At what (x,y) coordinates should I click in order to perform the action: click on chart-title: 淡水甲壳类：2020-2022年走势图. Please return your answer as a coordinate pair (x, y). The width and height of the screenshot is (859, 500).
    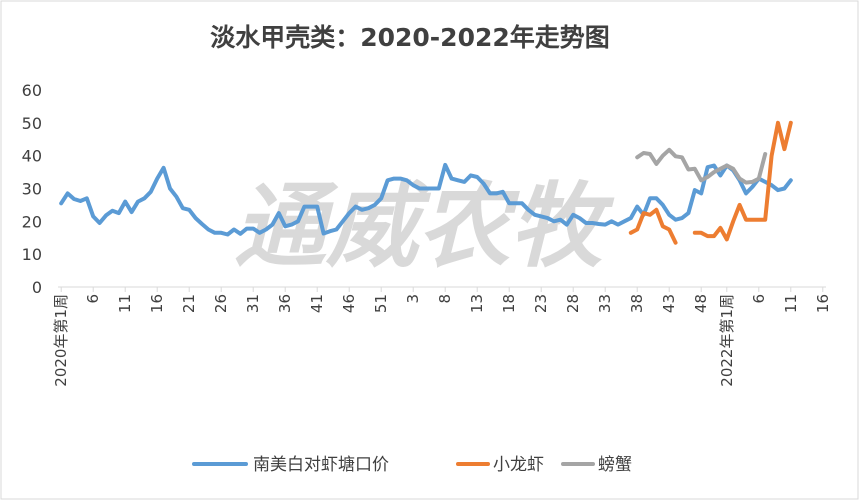
    Looking at the image, I should click on (410, 37).